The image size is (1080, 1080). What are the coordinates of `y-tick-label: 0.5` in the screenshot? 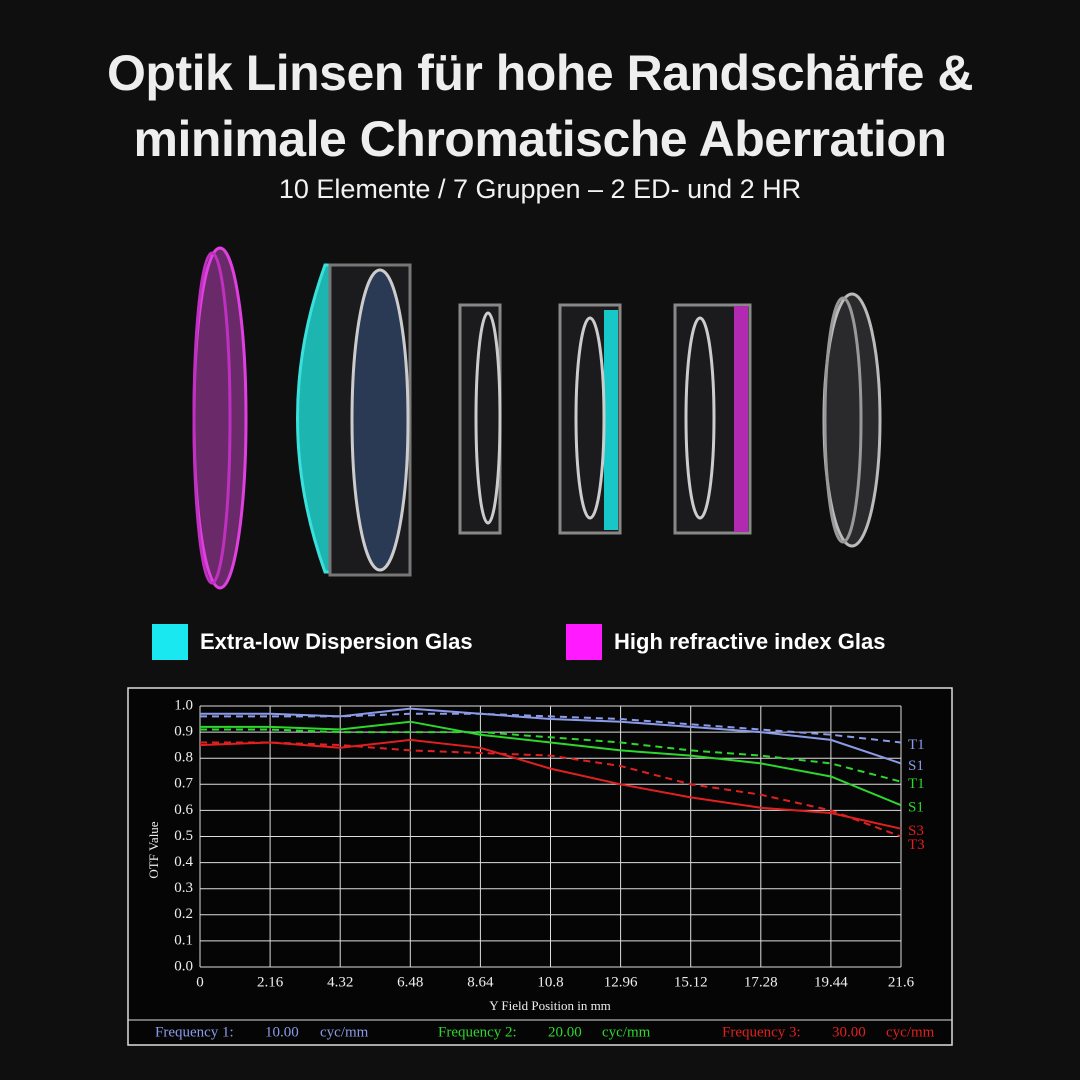 It's located at (183, 836).